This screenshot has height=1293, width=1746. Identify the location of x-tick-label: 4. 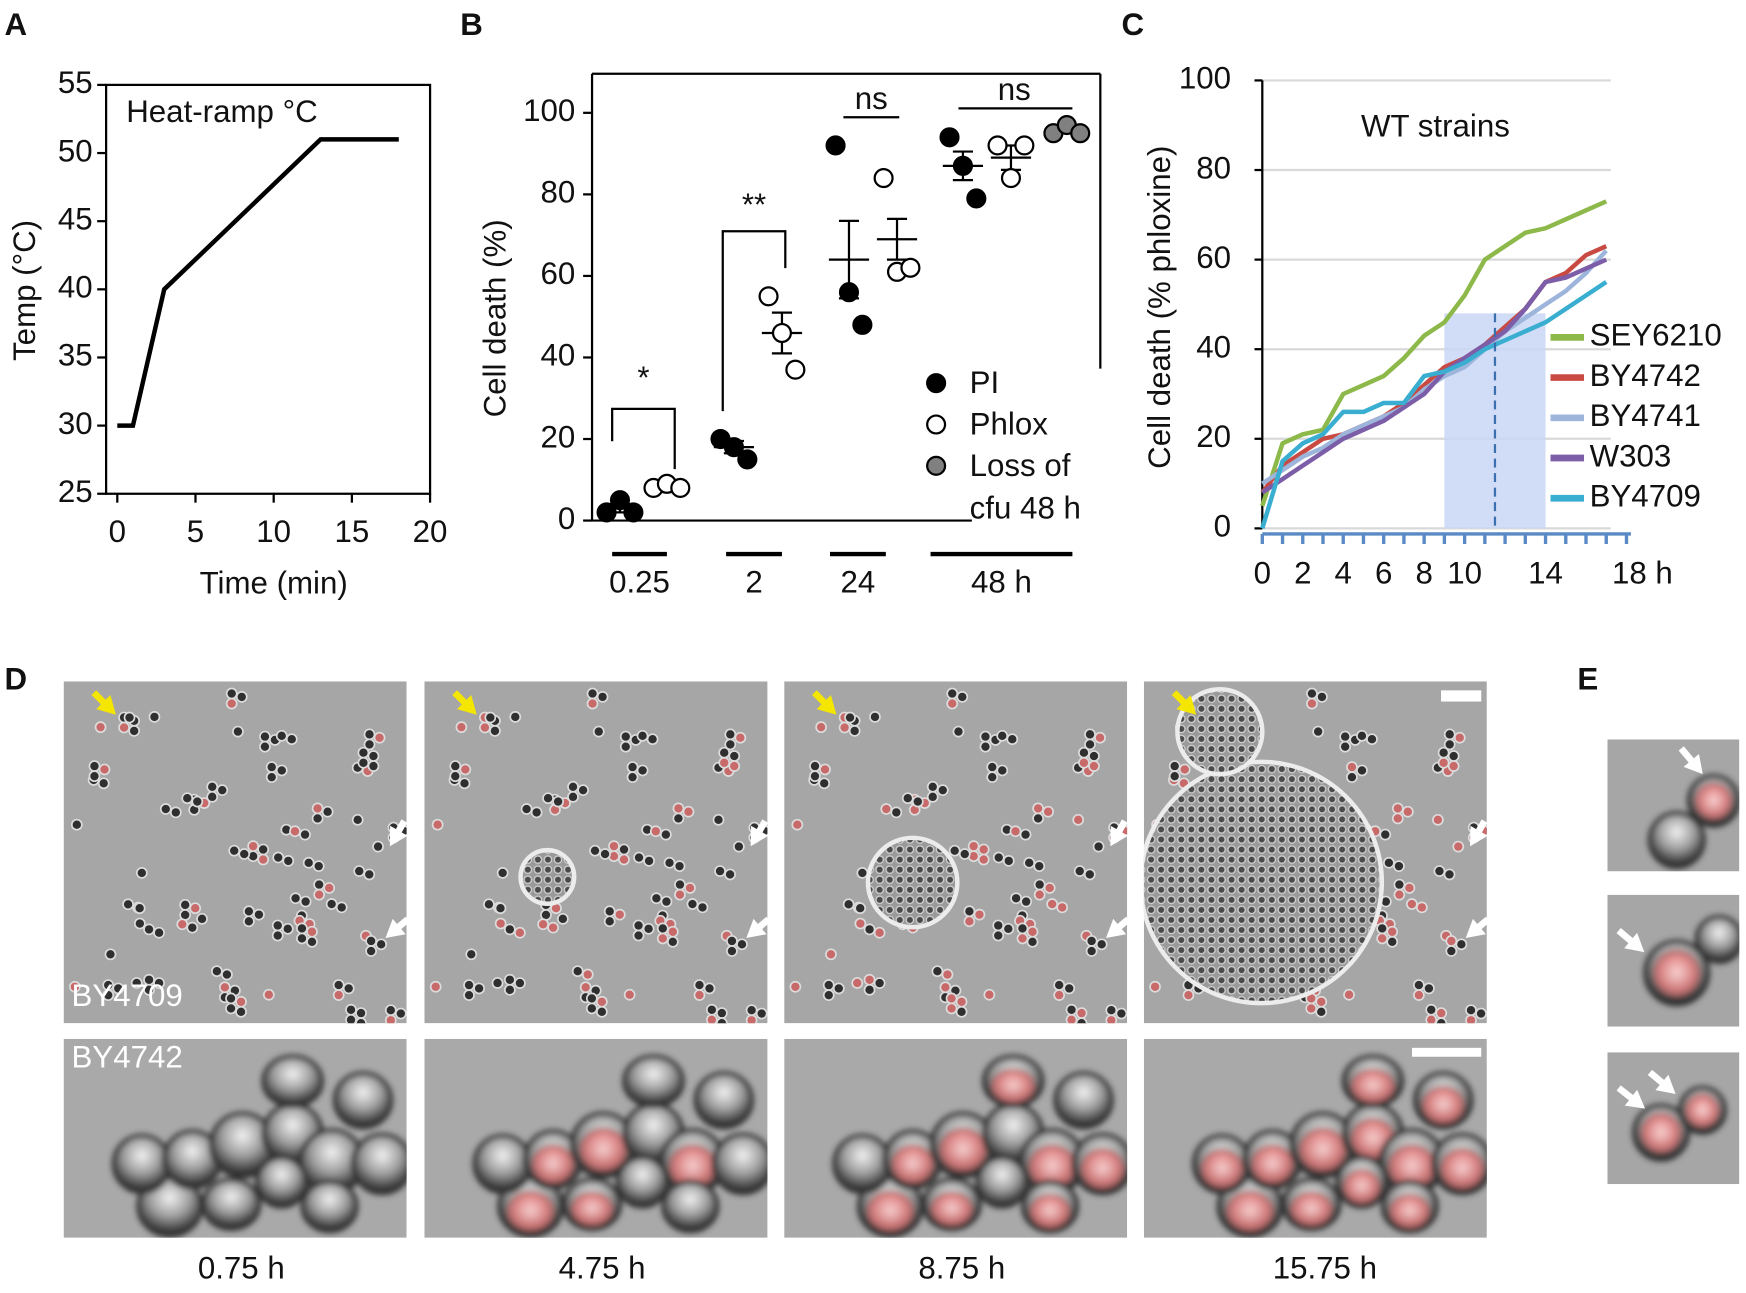
(1343, 573).